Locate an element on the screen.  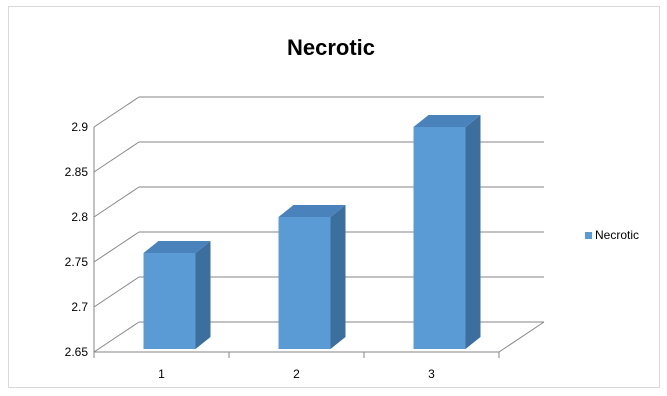
floor-edge is located at coordinates (521, 337).